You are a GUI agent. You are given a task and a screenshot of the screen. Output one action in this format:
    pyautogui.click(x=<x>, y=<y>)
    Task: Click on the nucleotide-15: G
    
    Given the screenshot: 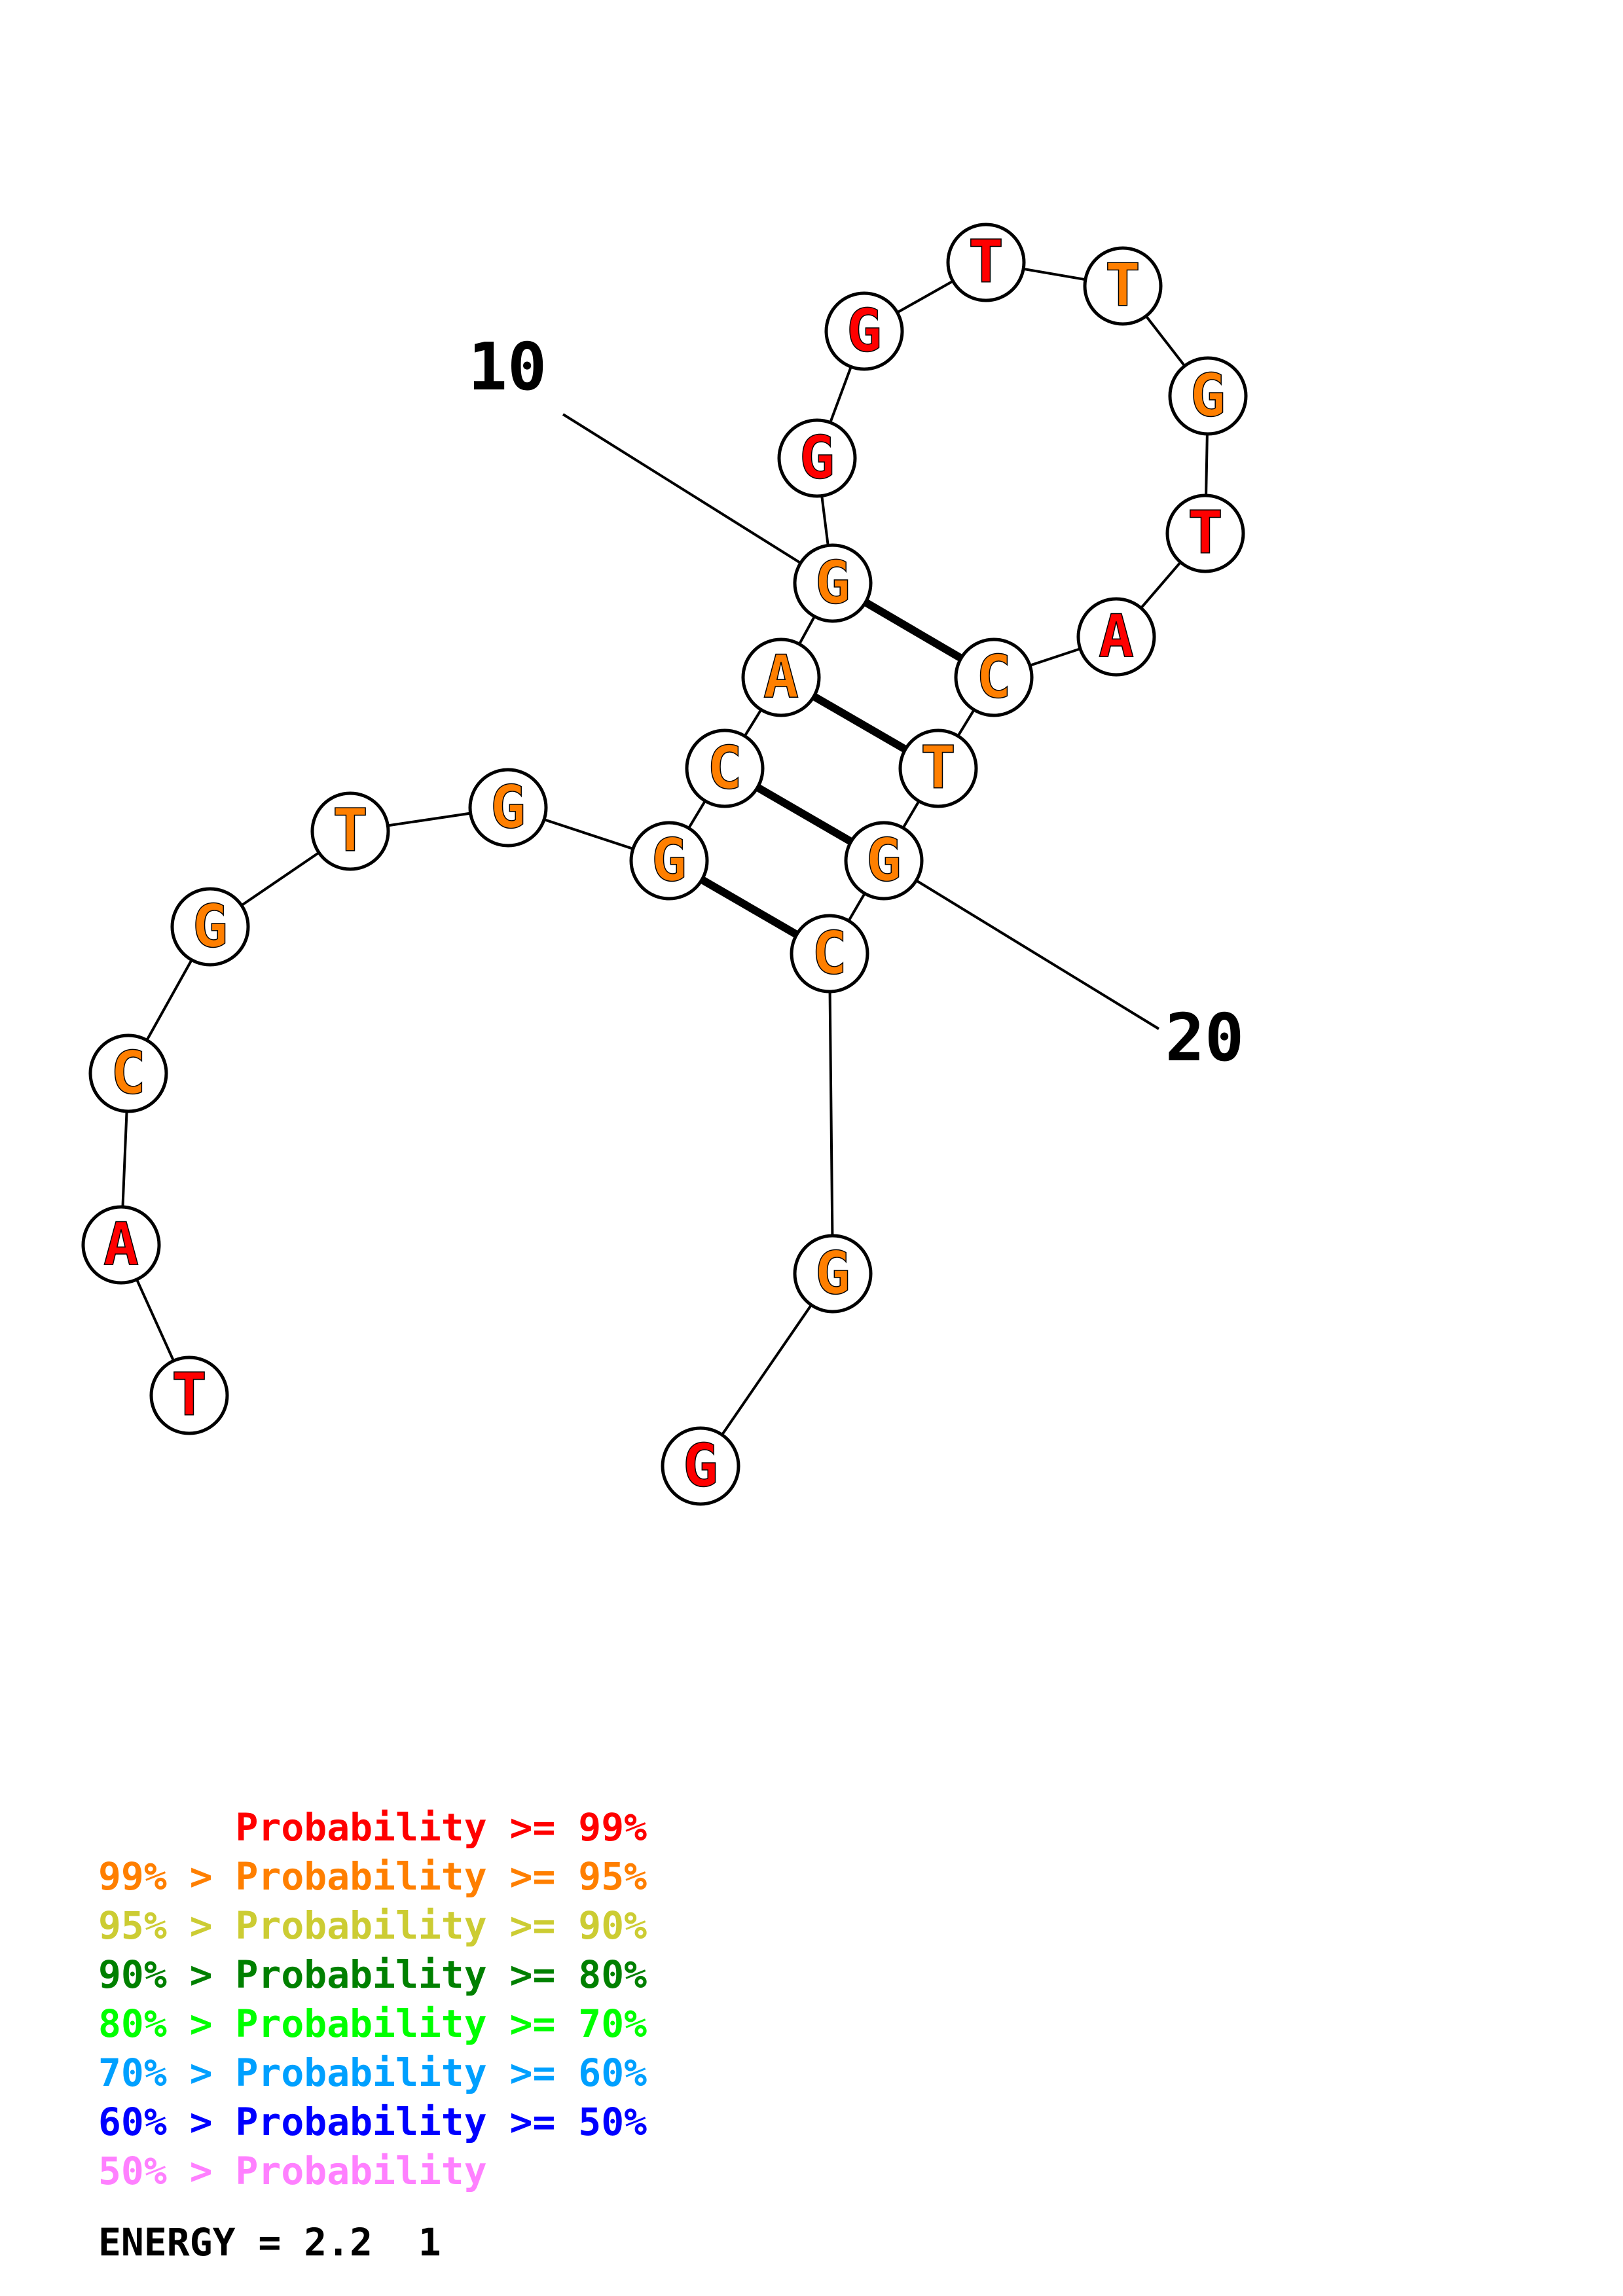 What is the action you would take?
    pyautogui.click(x=1208, y=396)
    